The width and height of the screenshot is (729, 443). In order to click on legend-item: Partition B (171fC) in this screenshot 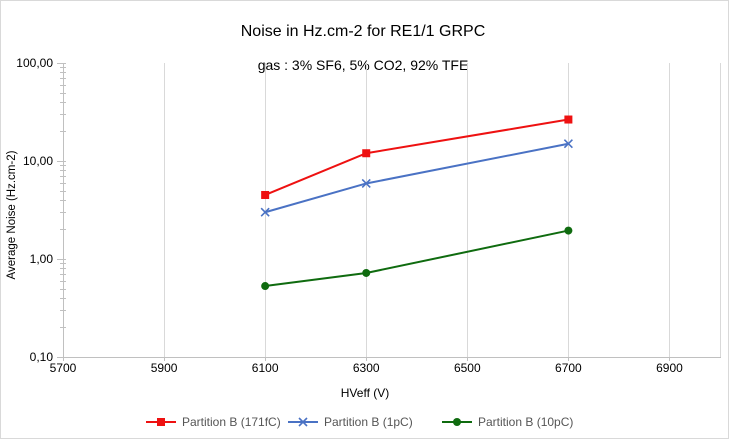, I will do `click(213, 422)`.